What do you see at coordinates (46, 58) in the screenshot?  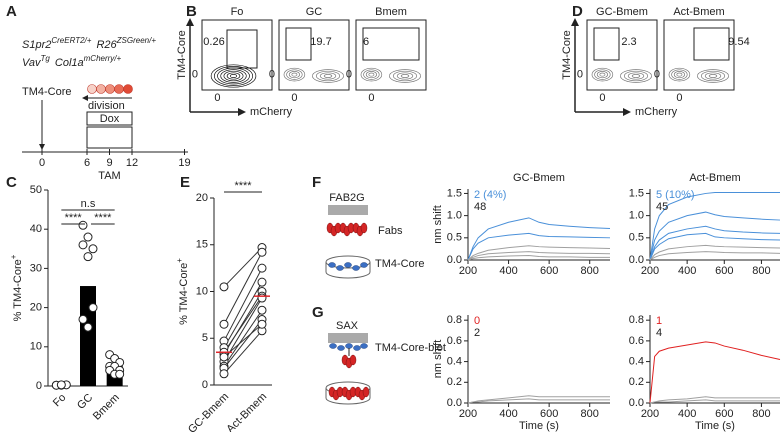 I see `superscript: Tg` at bounding box center [46, 58].